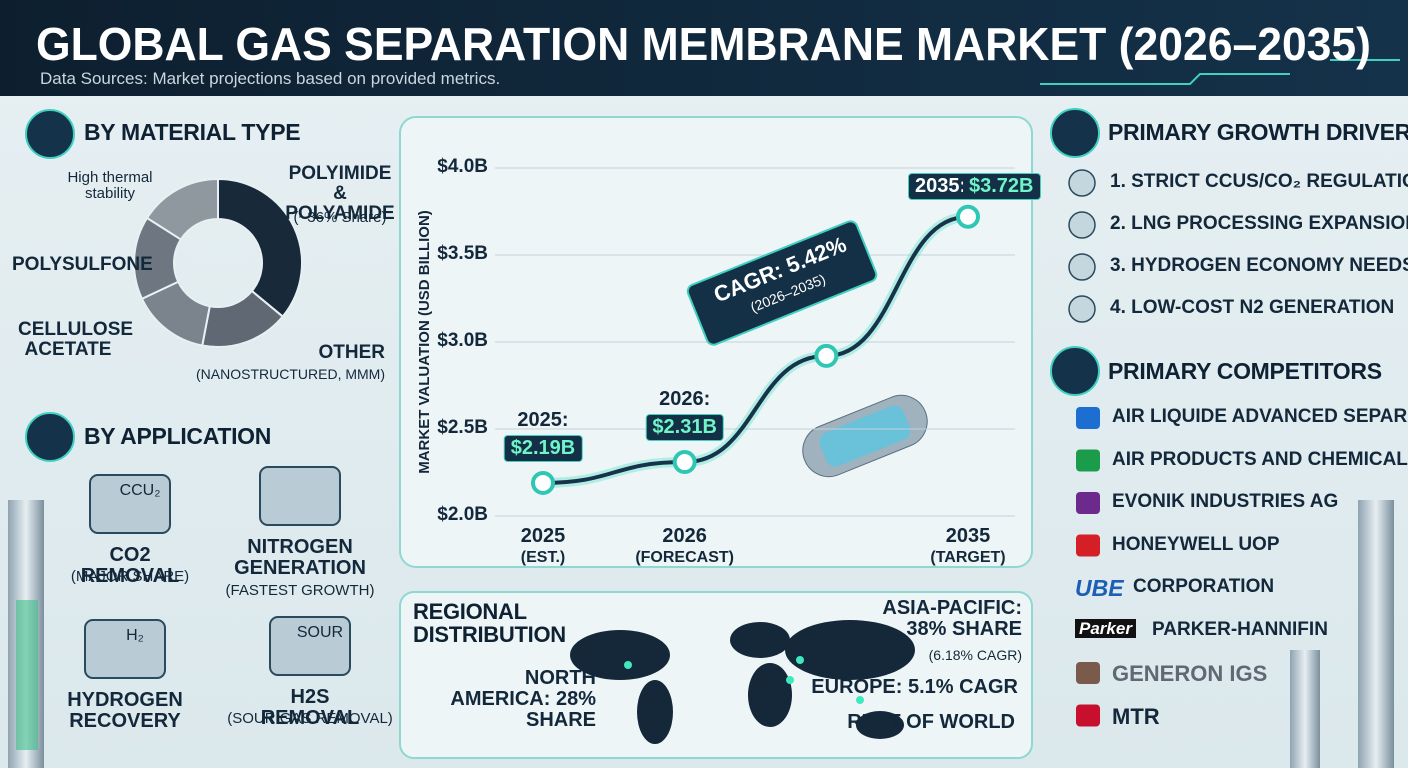  I want to click on driver-item: 2. LNG PROCESSING EXPANSION, so click(1259, 223).